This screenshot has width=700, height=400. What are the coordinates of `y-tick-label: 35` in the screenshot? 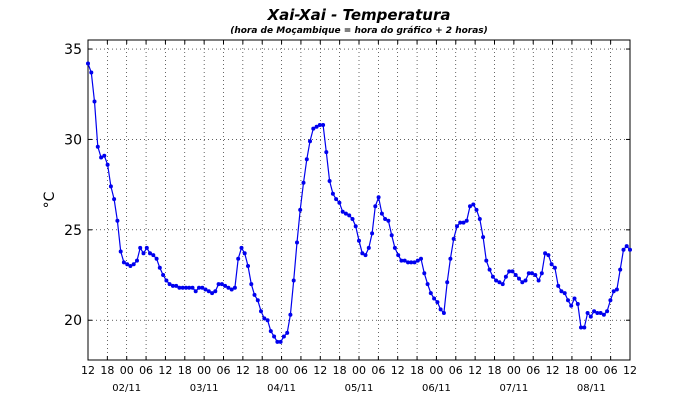 It's located at (73, 50).